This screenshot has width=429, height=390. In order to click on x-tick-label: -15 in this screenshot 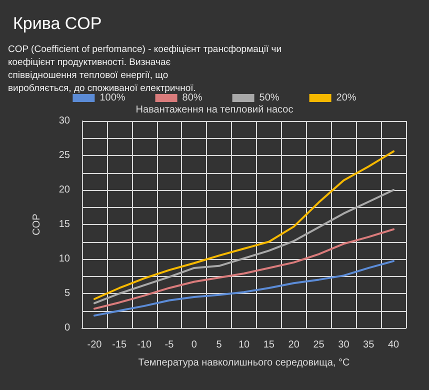, I will do `click(120, 345)`.